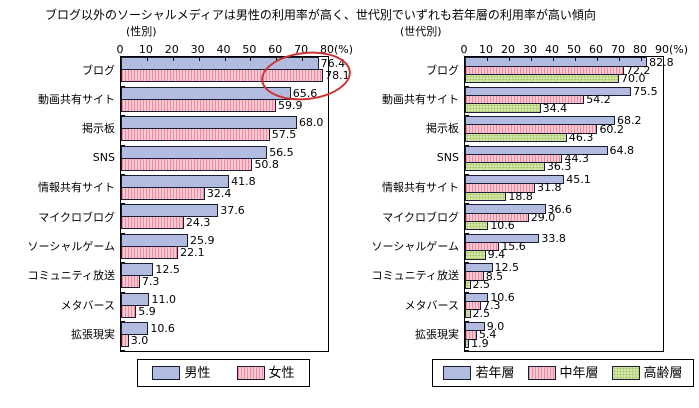 The width and height of the screenshot is (699, 408). I want to click on axis-tick-number: 40, so click(552, 50).